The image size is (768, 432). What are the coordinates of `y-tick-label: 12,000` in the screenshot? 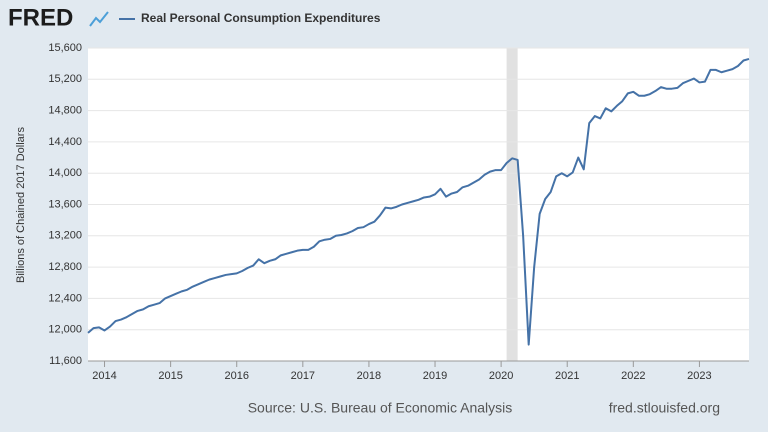 It's located at (65, 330).